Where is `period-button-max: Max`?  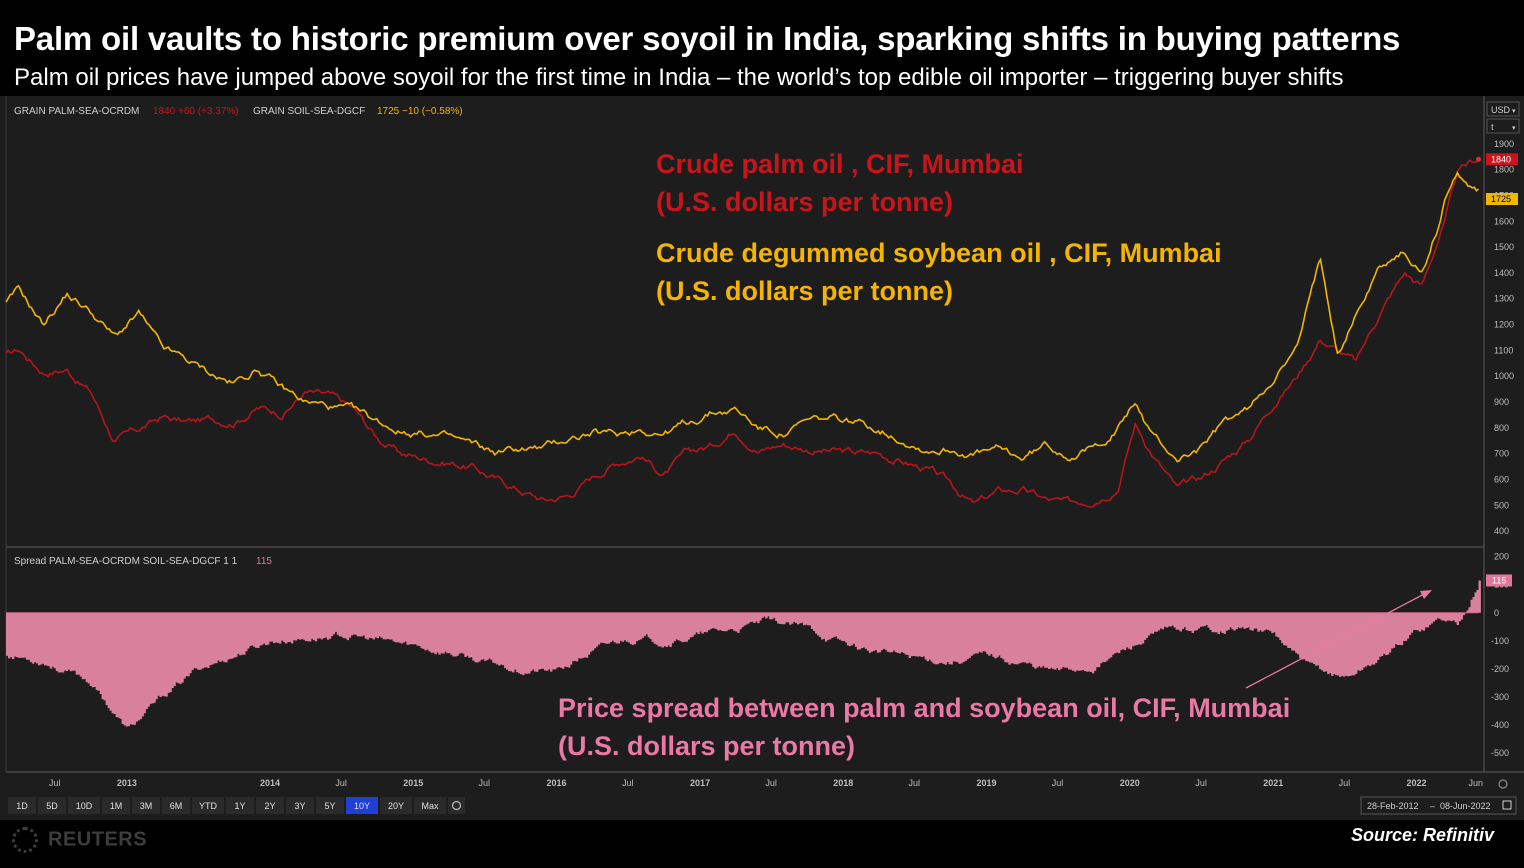 period-button-max: Max is located at coordinates (430, 805).